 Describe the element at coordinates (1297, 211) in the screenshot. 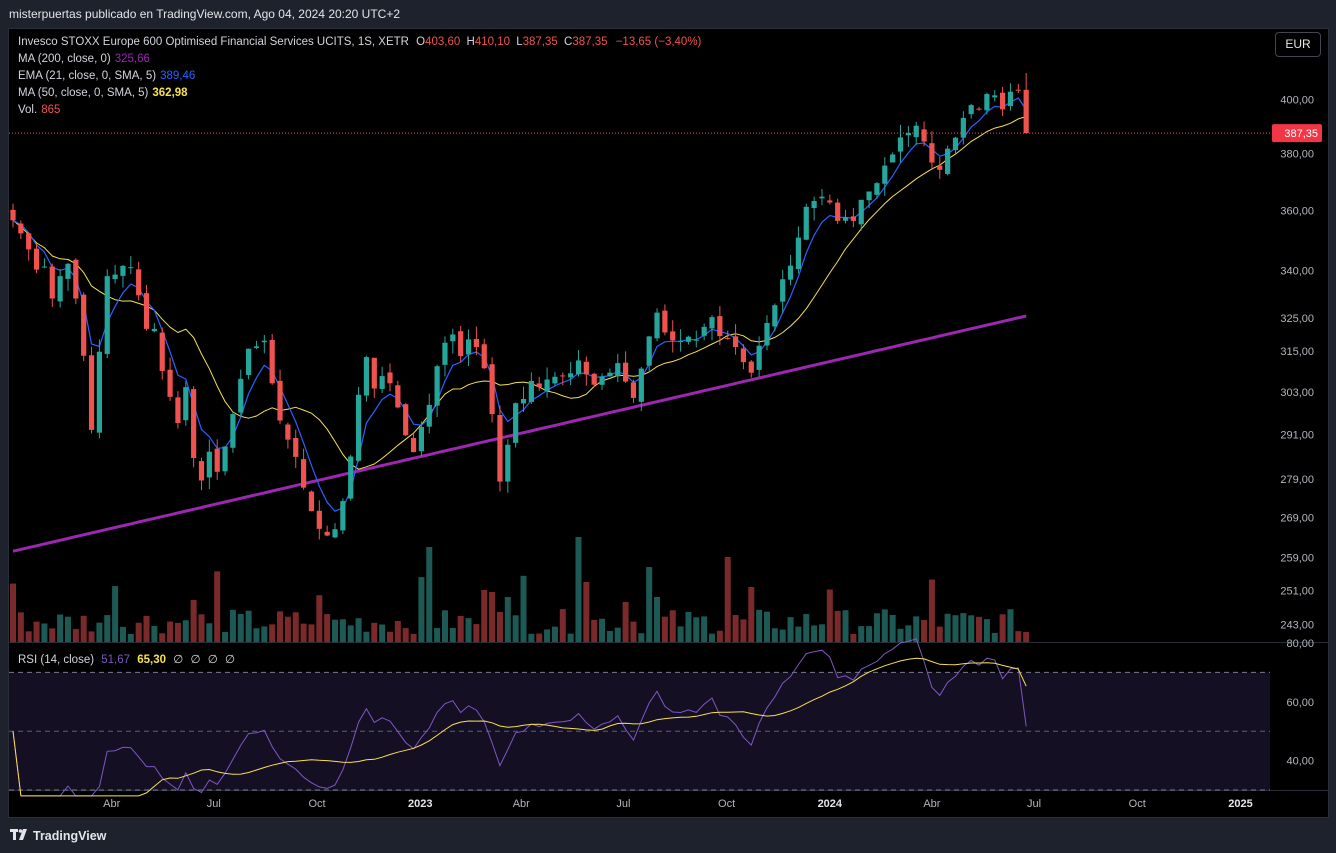

I see `y-axis-label: 360,00` at that location.